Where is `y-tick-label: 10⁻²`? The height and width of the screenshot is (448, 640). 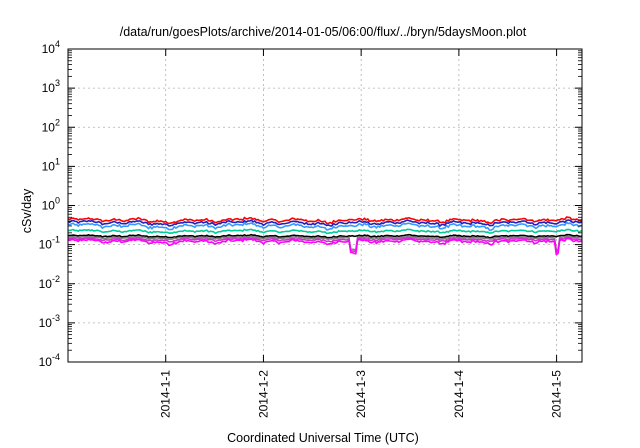
y-tick-label: 10⁻² is located at coordinates (49, 282).